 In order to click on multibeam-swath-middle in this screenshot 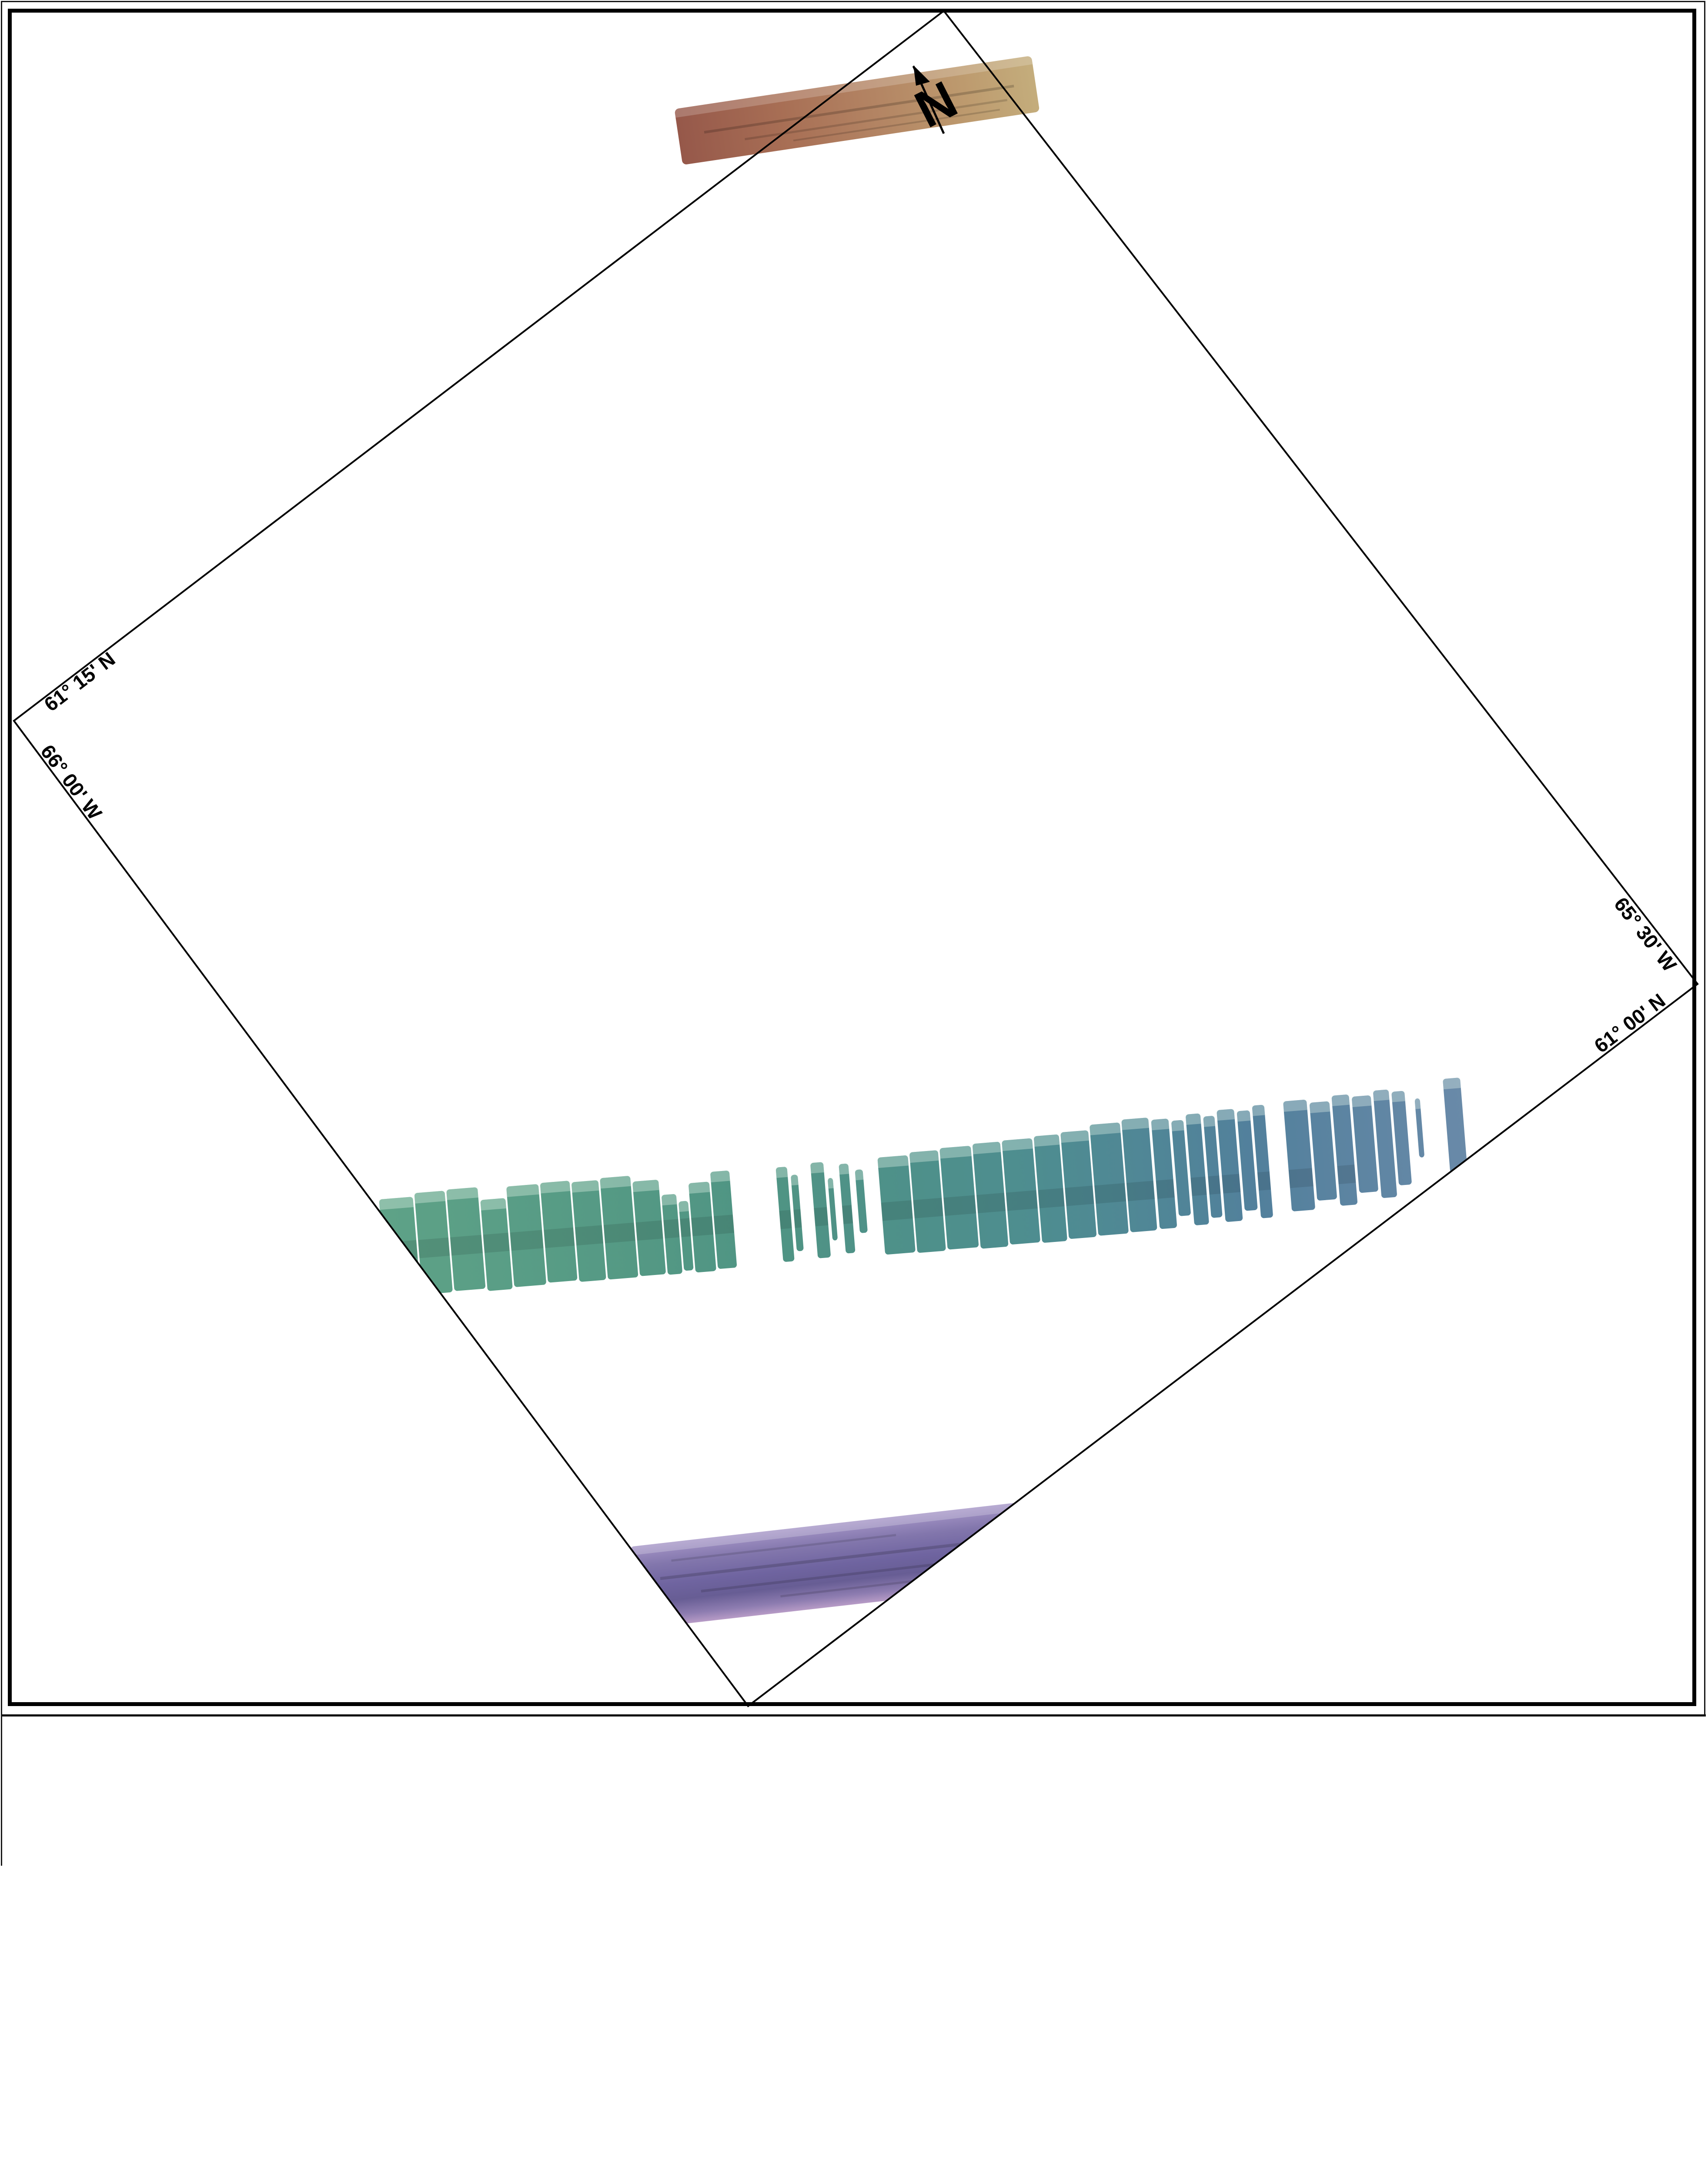, I will do `click(923, 1186)`.